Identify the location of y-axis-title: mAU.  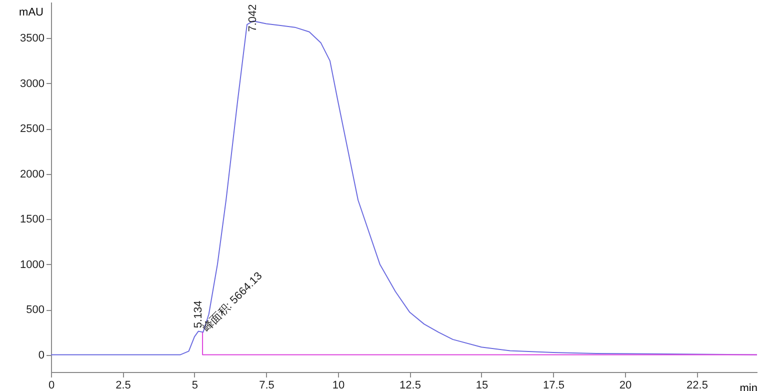
(31, 12).